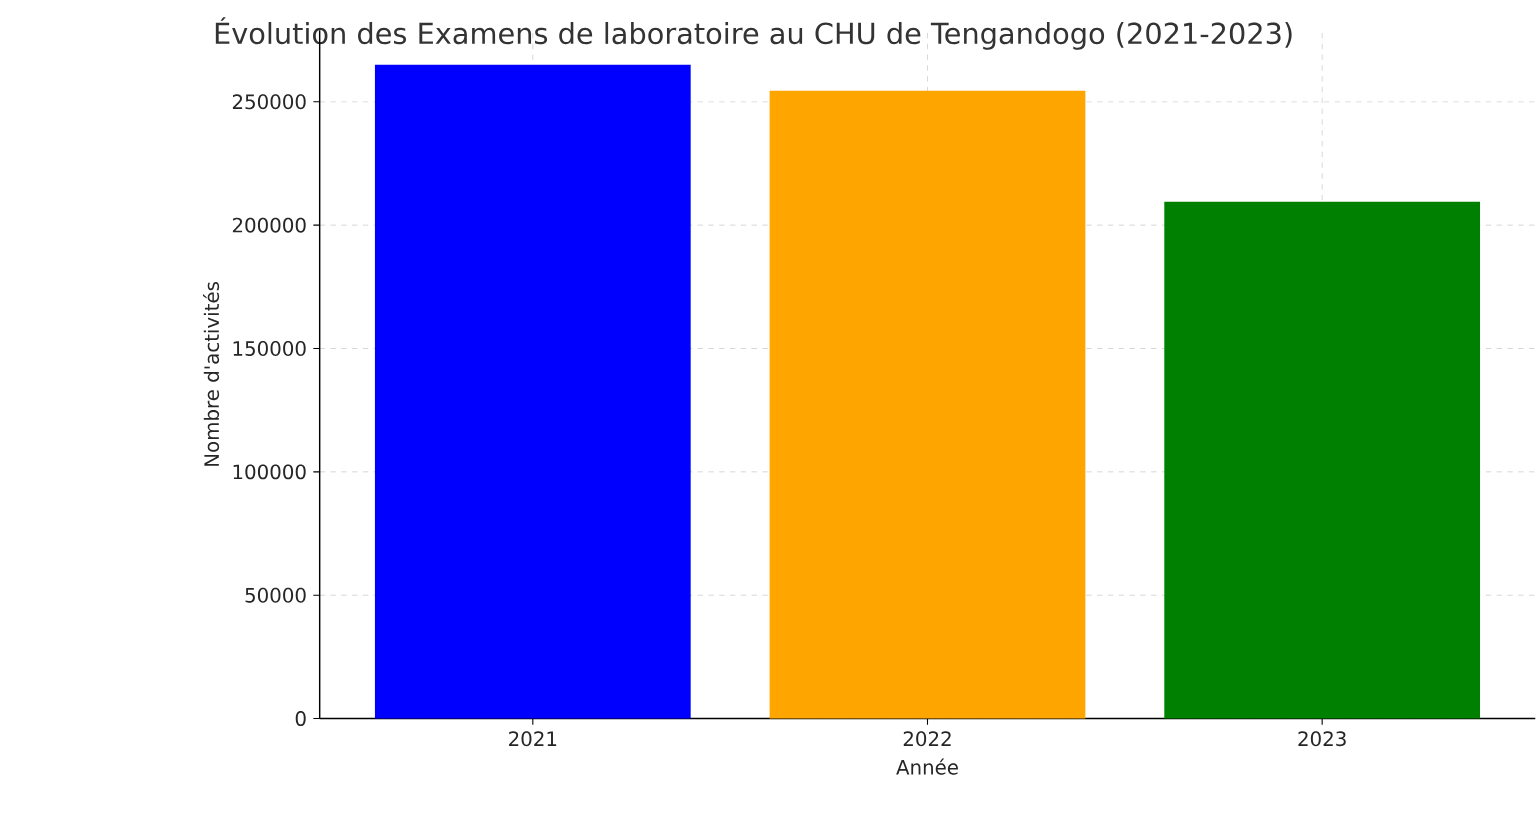 The image size is (1536, 830). I want to click on y-tick-label: 250000, so click(269, 102).